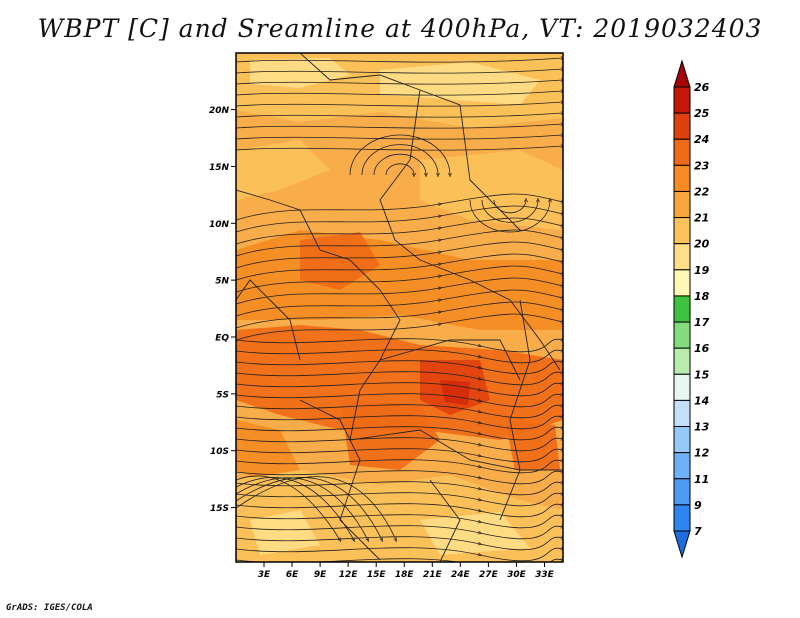 This screenshot has height=618, width=800. What do you see at coordinates (702, 453) in the screenshot?
I see `colorbar-label: 12` at bounding box center [702, 453].